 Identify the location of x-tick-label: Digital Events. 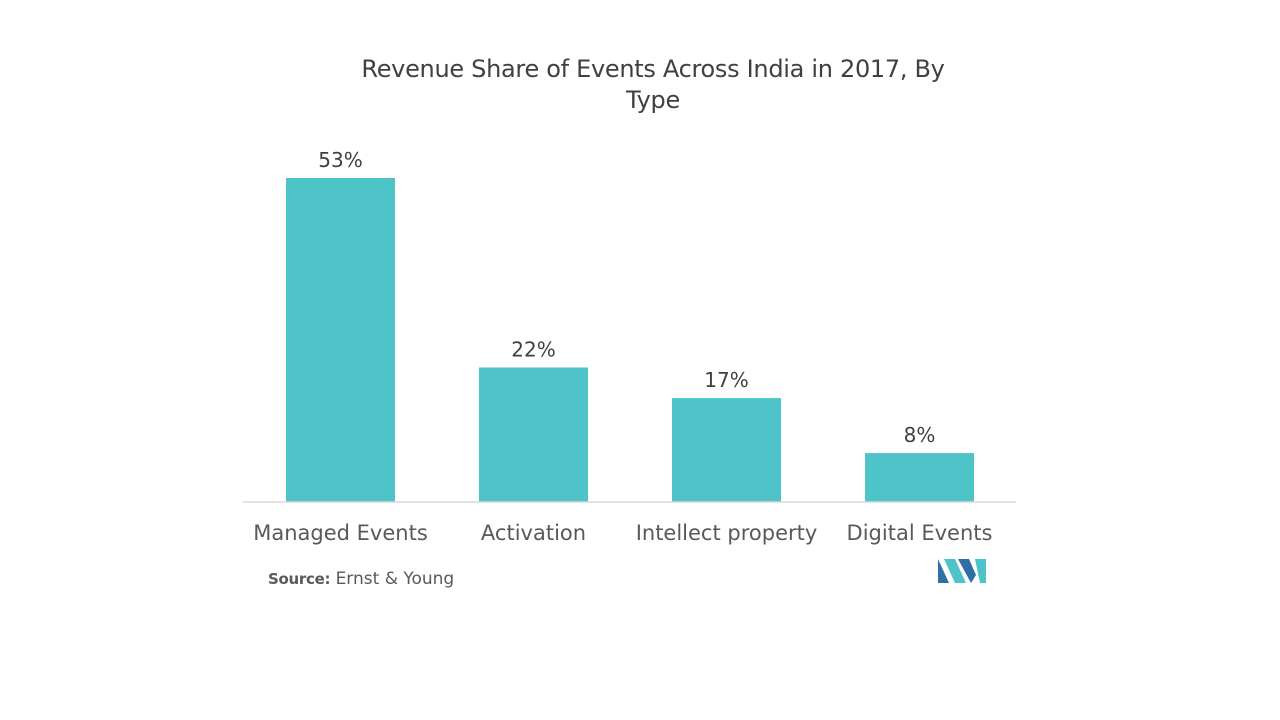
(920, 533).